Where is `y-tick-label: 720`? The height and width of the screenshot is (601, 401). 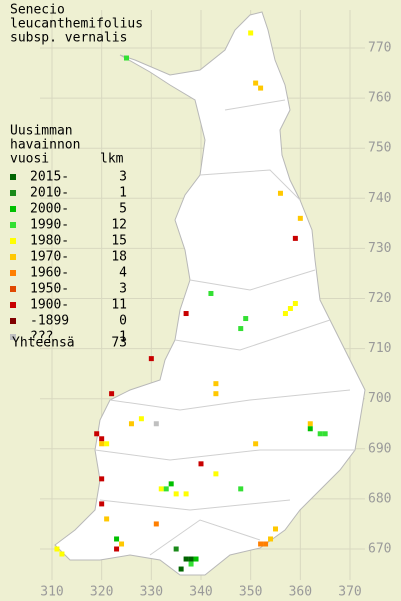
y-tick-label: 720 is located at coordinates (379, 298).